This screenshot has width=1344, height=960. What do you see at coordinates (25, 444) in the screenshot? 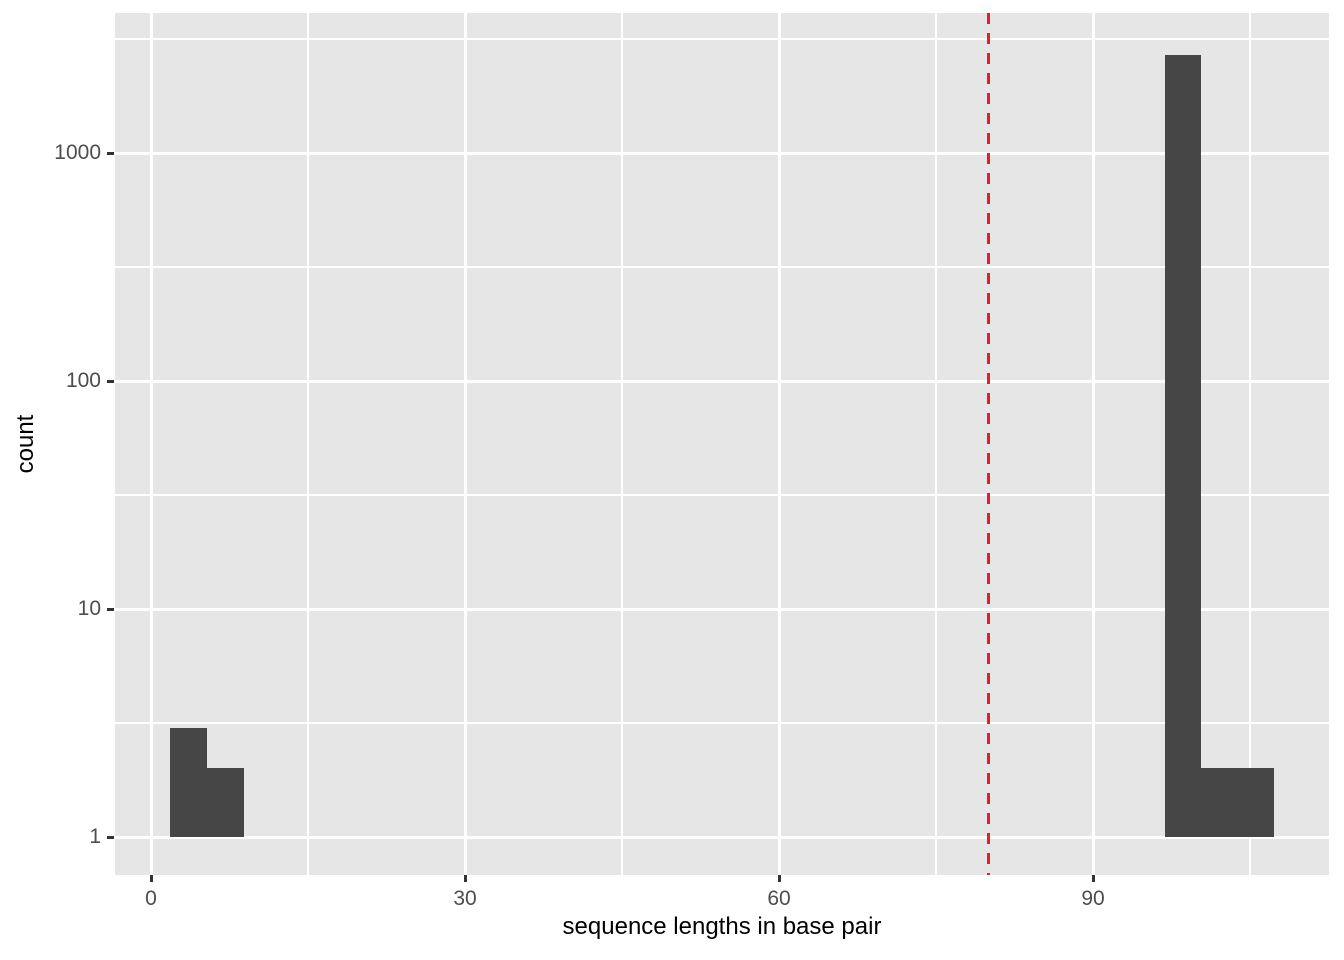
I see `y-axis-title: count` at bounding box center [25, 444].